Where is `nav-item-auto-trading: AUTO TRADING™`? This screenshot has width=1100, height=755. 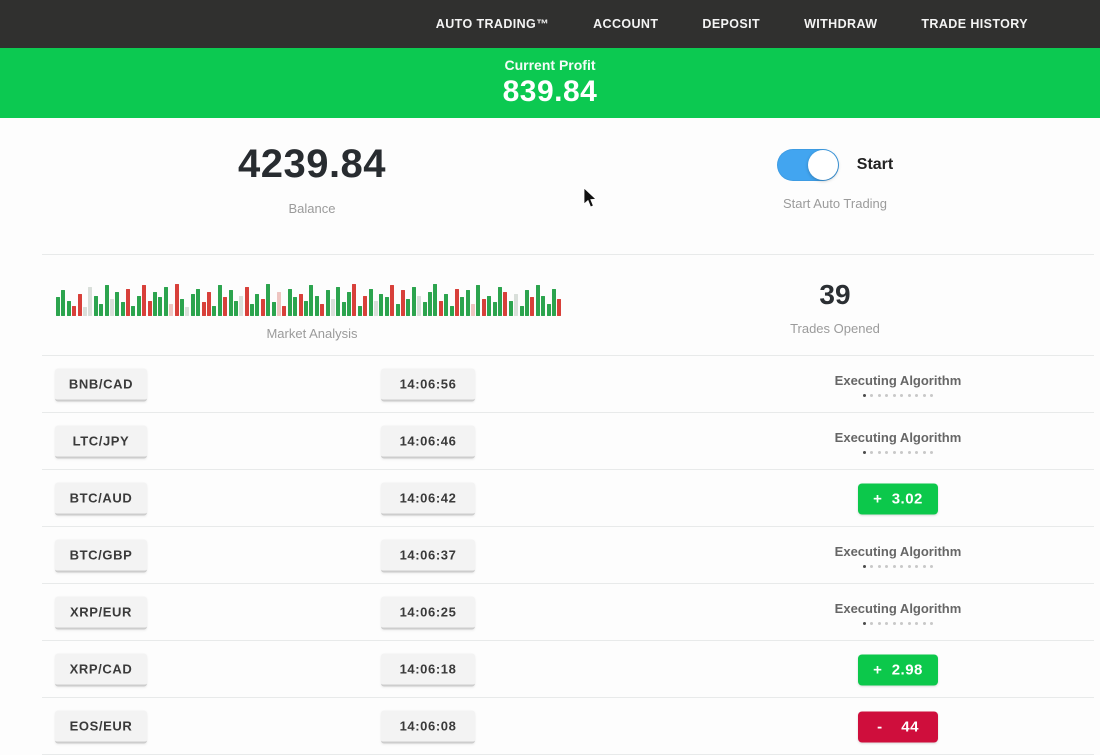 nav-item-auto-trading: AUTO TRADING™ is located at coordinates (492, 24).